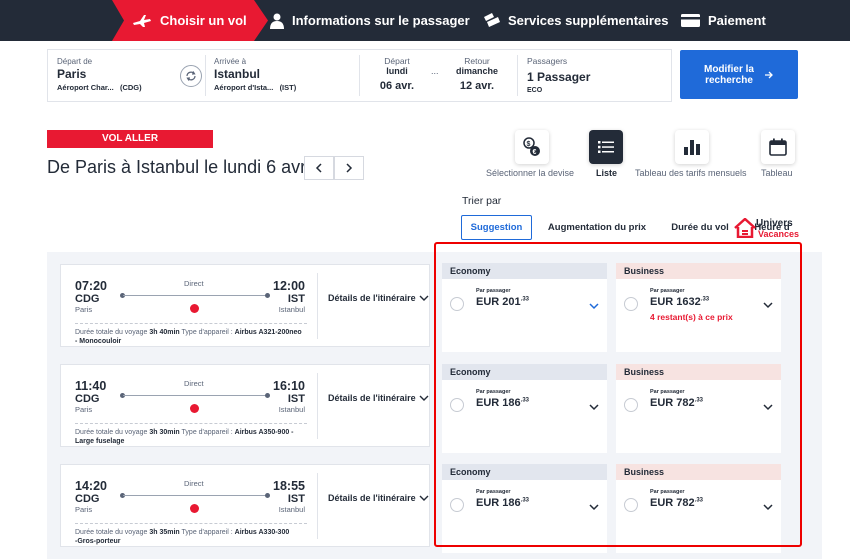 This screenshot has width=850, height=559. What do you see at coordinates (381, 20) in the screenshot?
I see `step-label: Informations sur le passager` at bounding box center [381, 20].